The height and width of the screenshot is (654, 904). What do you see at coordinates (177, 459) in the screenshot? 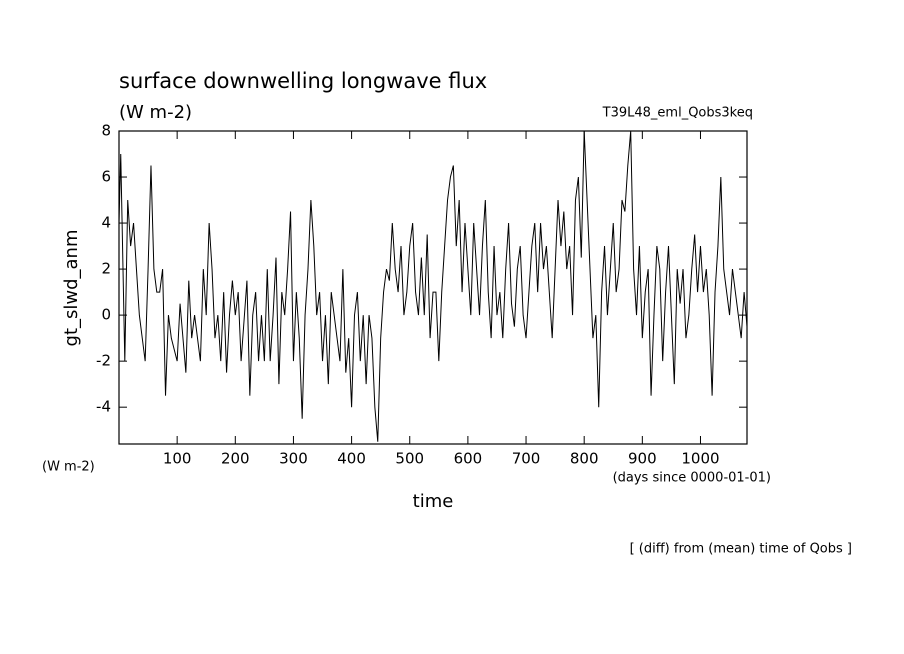
I see `x-tick-label: 100` at bounding box center [177, 459].